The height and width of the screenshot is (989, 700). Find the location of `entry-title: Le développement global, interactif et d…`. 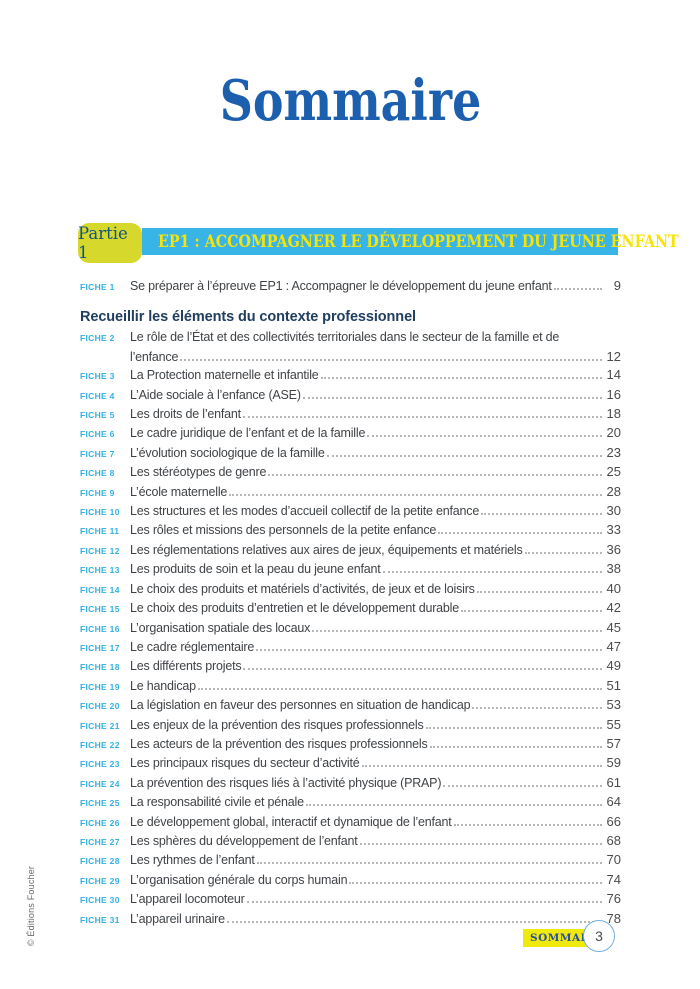

entry-title: Le développement global, interactif et d… is located at coordinates (291, 821).